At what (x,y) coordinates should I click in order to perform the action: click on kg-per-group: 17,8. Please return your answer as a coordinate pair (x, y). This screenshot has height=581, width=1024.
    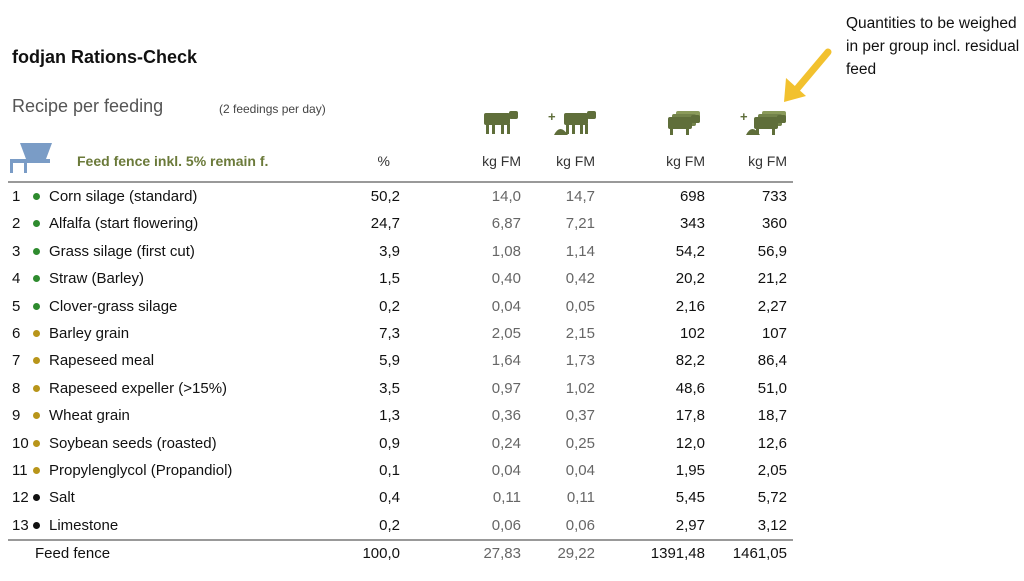
    Looking at the image, I should click on (690, 416).